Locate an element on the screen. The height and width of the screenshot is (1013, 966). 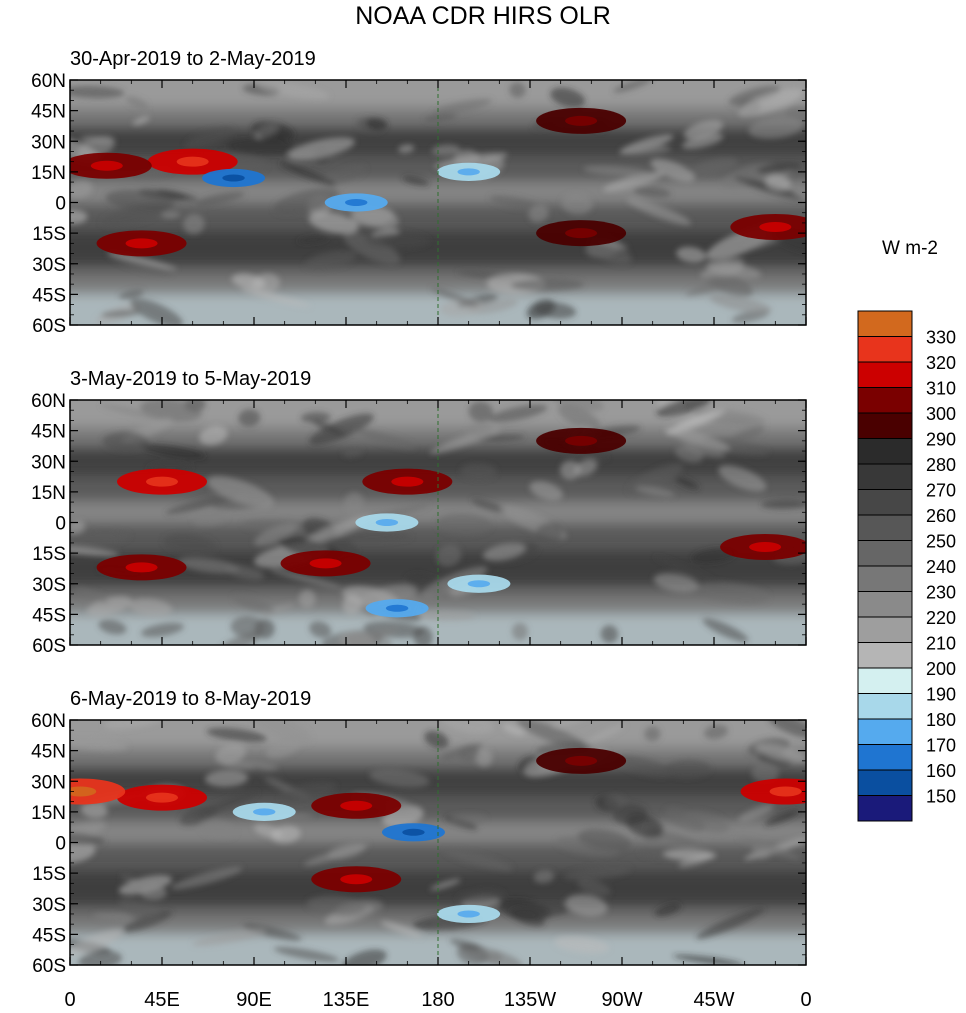
colorbar-label: 180 is located at coordinates (941, 720).